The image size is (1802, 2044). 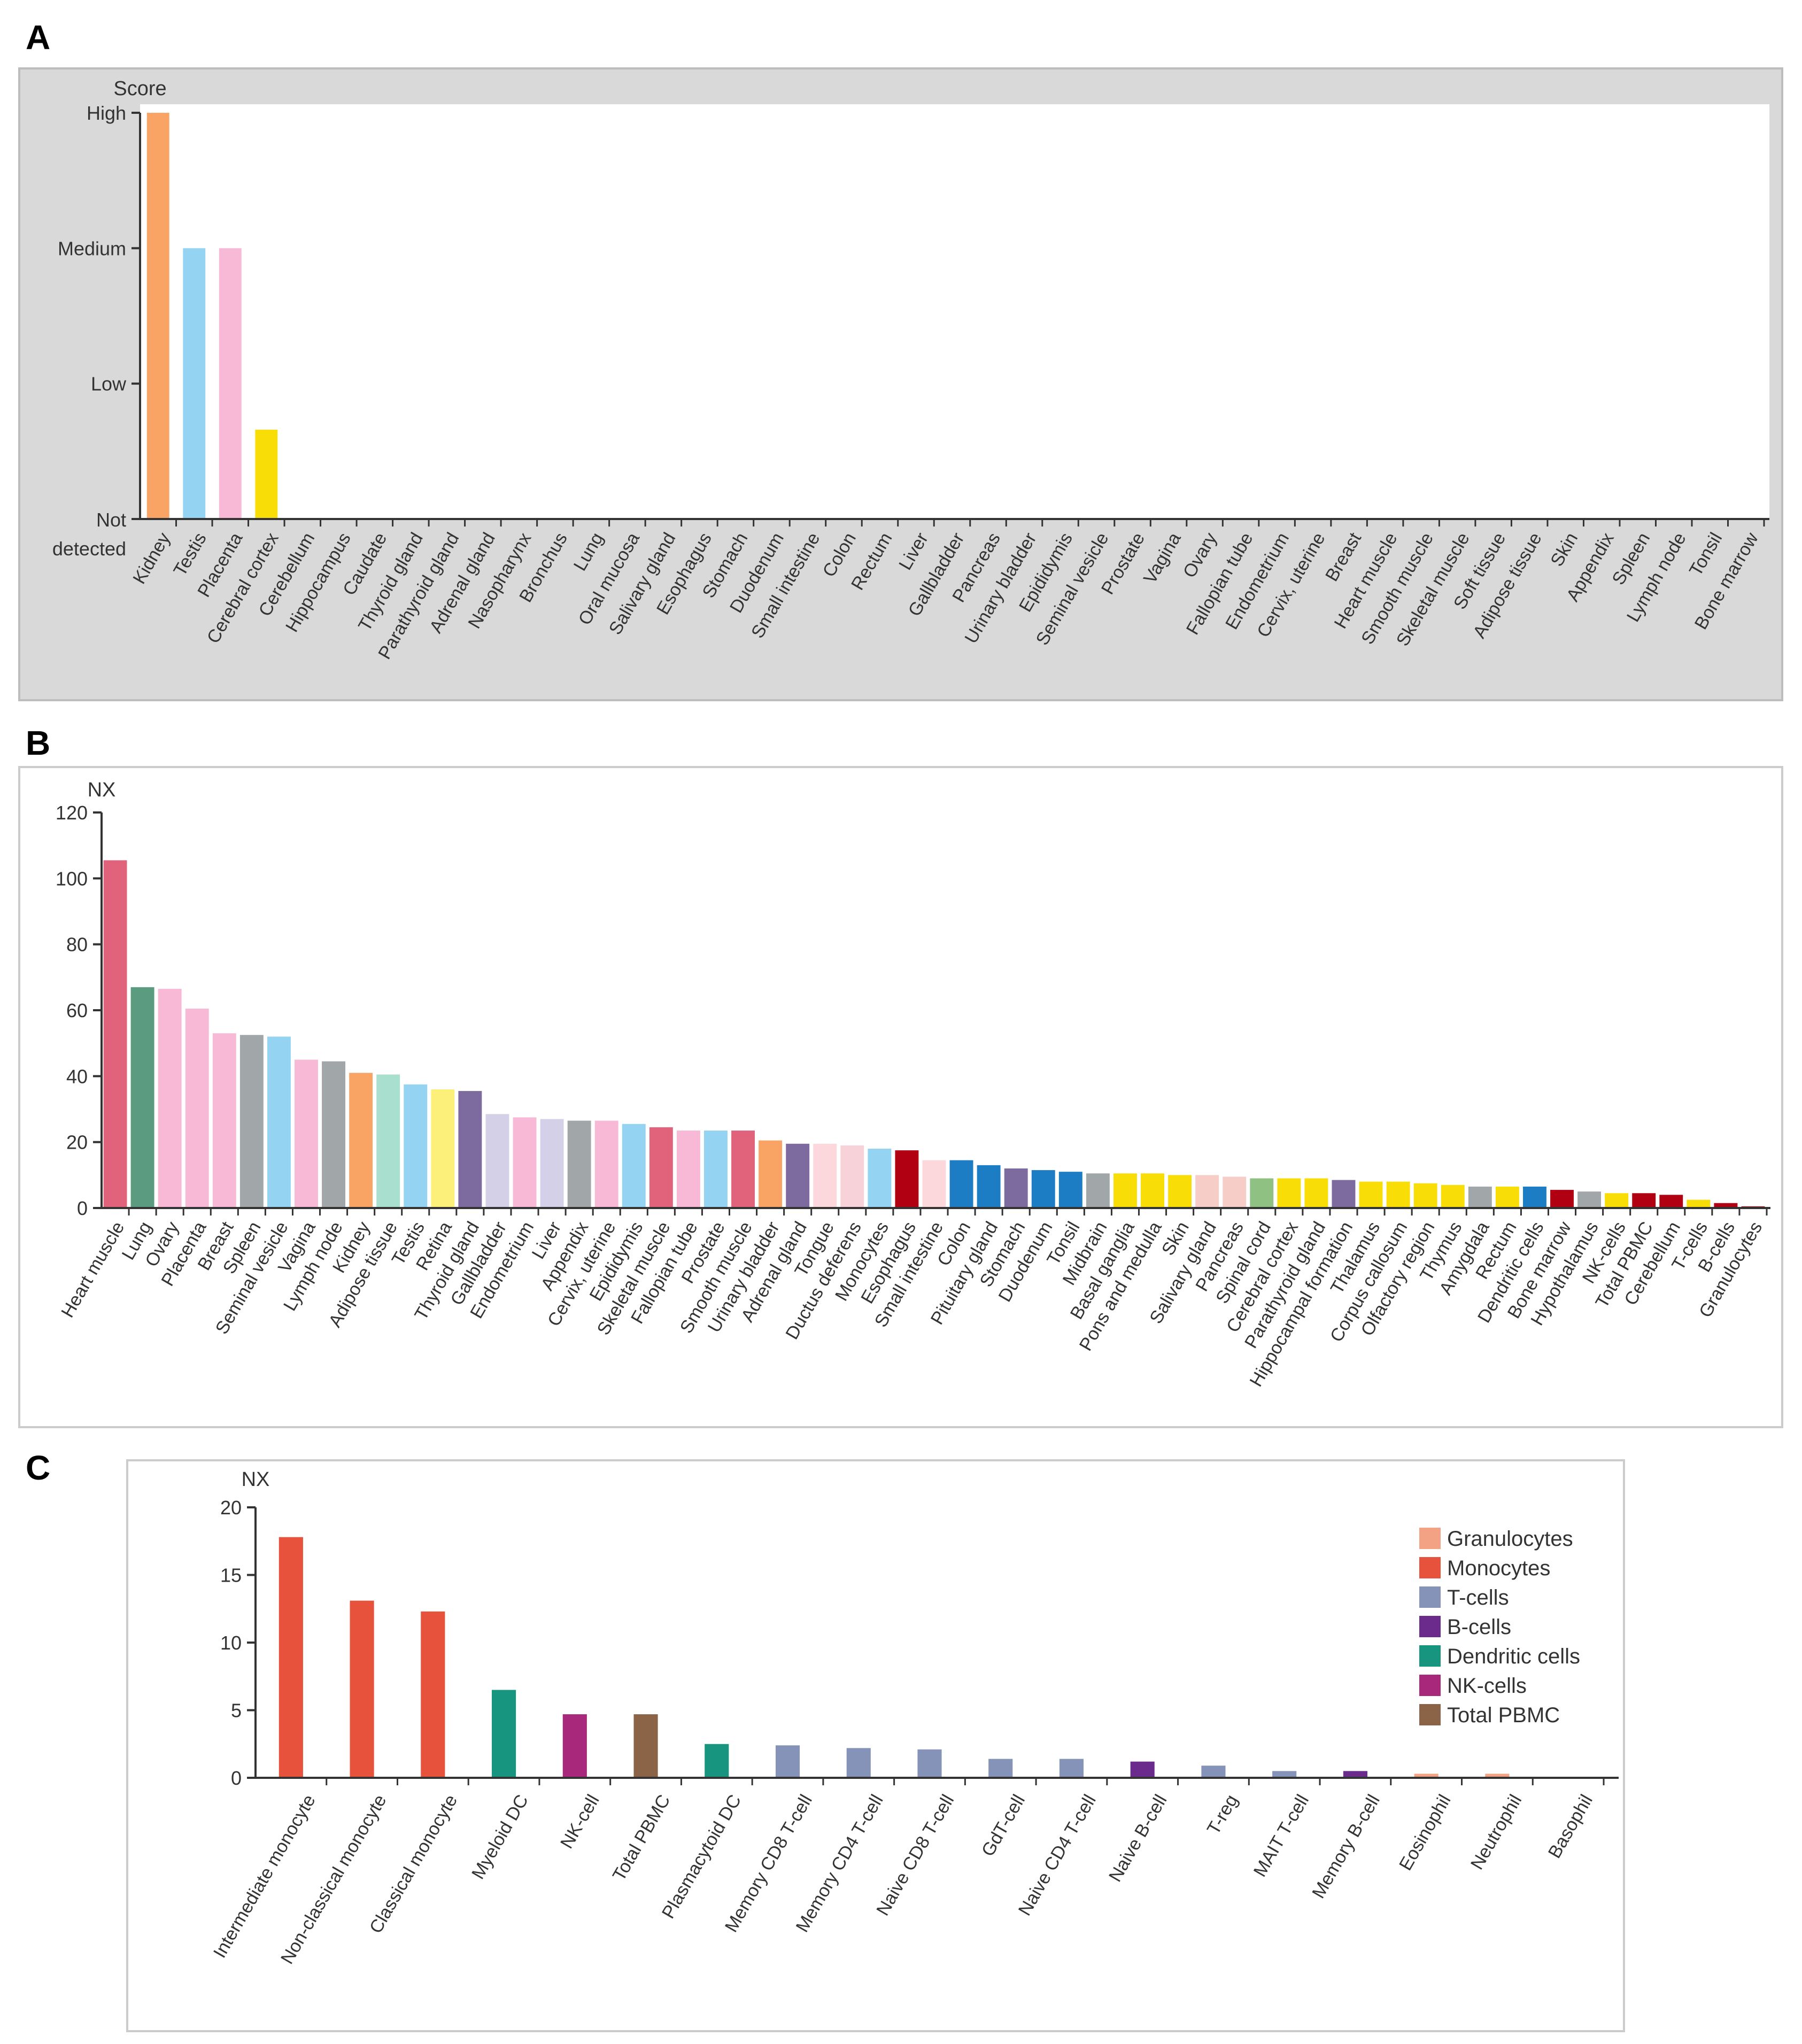 What do you see at coordinates (231, 1643) in the screenshot?
I see `y-tick-label: 10` at bounding box center [231, 1643].